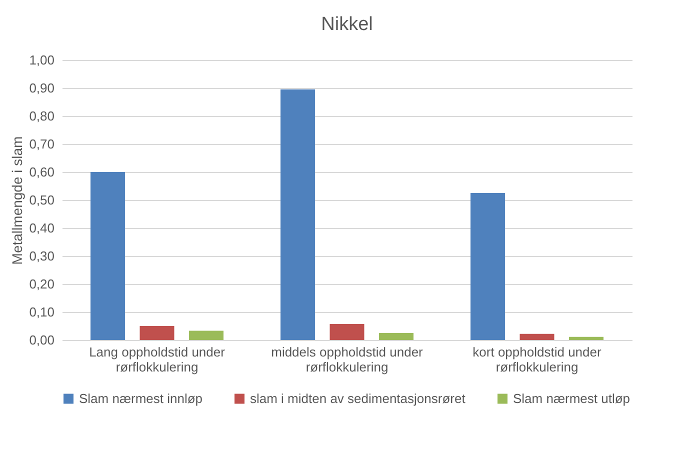  Describe the element at coordinates (41, 284) in the screenshot. I see `y-tick-label: 0,20` at that location.